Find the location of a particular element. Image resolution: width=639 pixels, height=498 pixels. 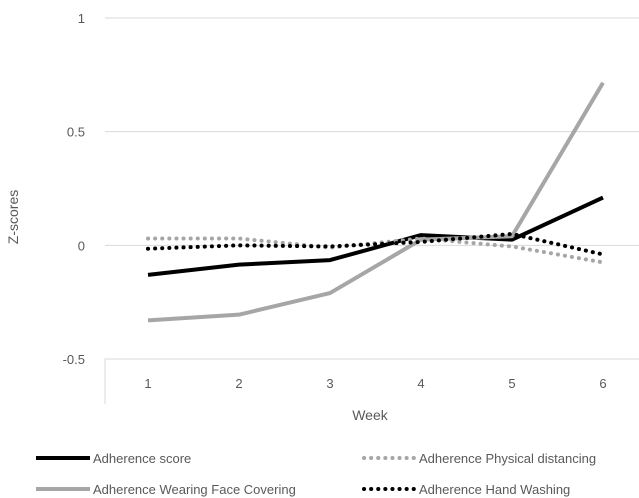

series-line-adherence-score is located at coordinates (375, 236).